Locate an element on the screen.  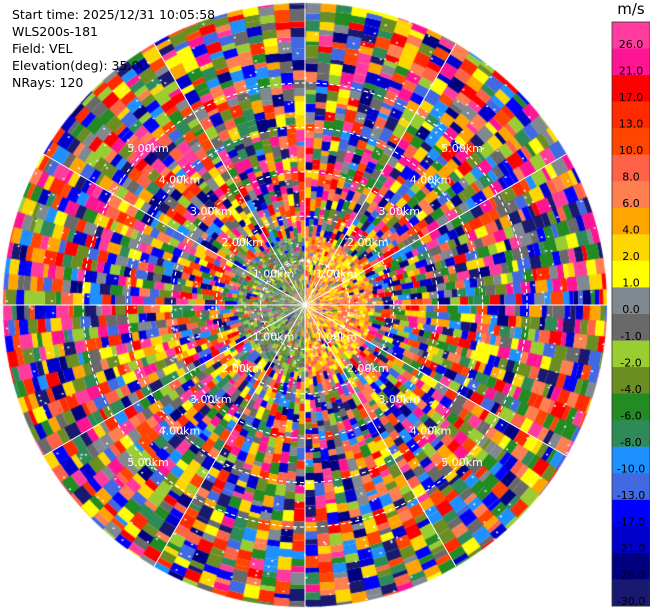
colorbar-tick-label: -10.0 is located at coordinates (631, 469).